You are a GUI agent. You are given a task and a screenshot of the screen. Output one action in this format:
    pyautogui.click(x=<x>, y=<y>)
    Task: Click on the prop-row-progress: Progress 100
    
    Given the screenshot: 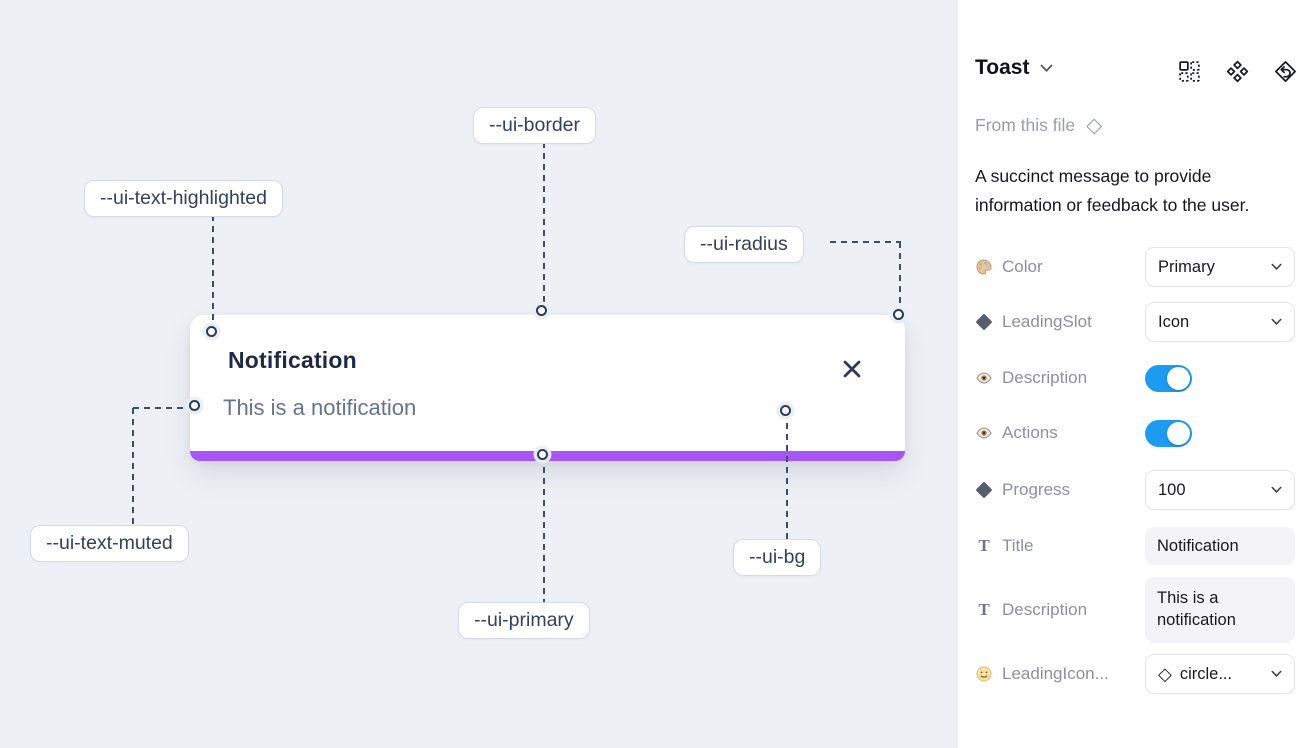 What is the action you would take?
    pyautogui.click(x=1136, y=490)
    